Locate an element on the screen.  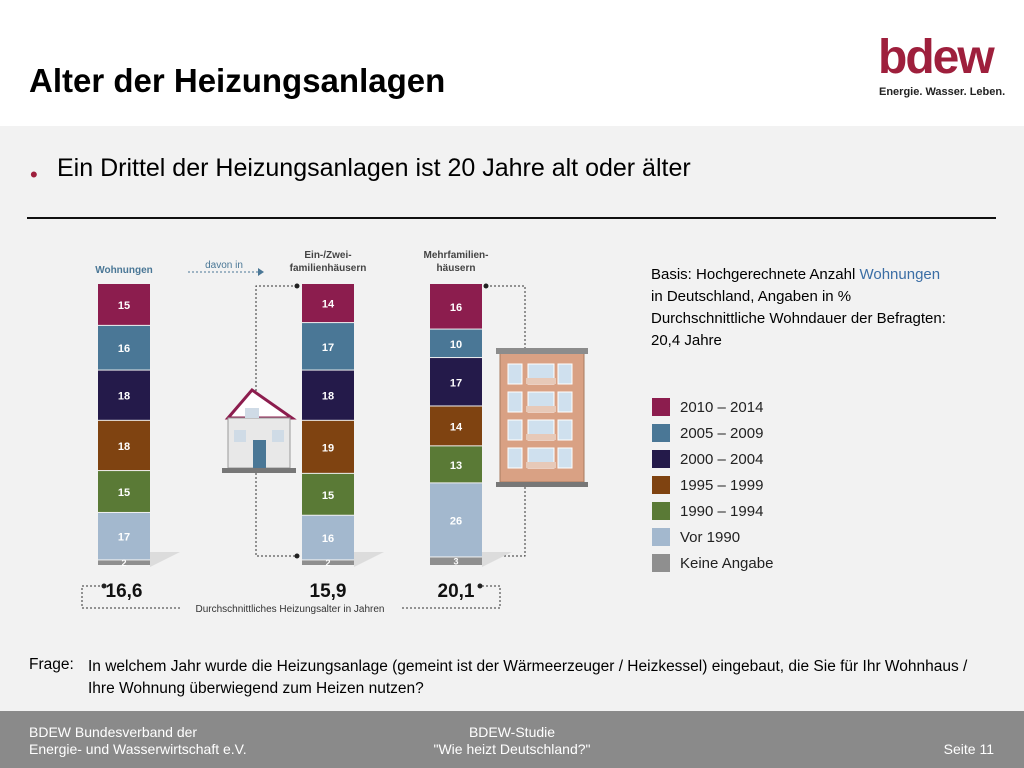
legend-label: 2005 – 2009 is located at coordinates (721, 433).